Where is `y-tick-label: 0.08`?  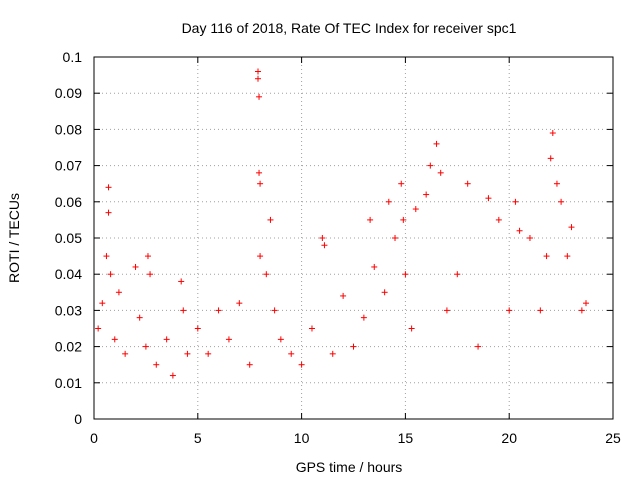 y-tick-label: 0.08 is located at coordinates (68, 129).